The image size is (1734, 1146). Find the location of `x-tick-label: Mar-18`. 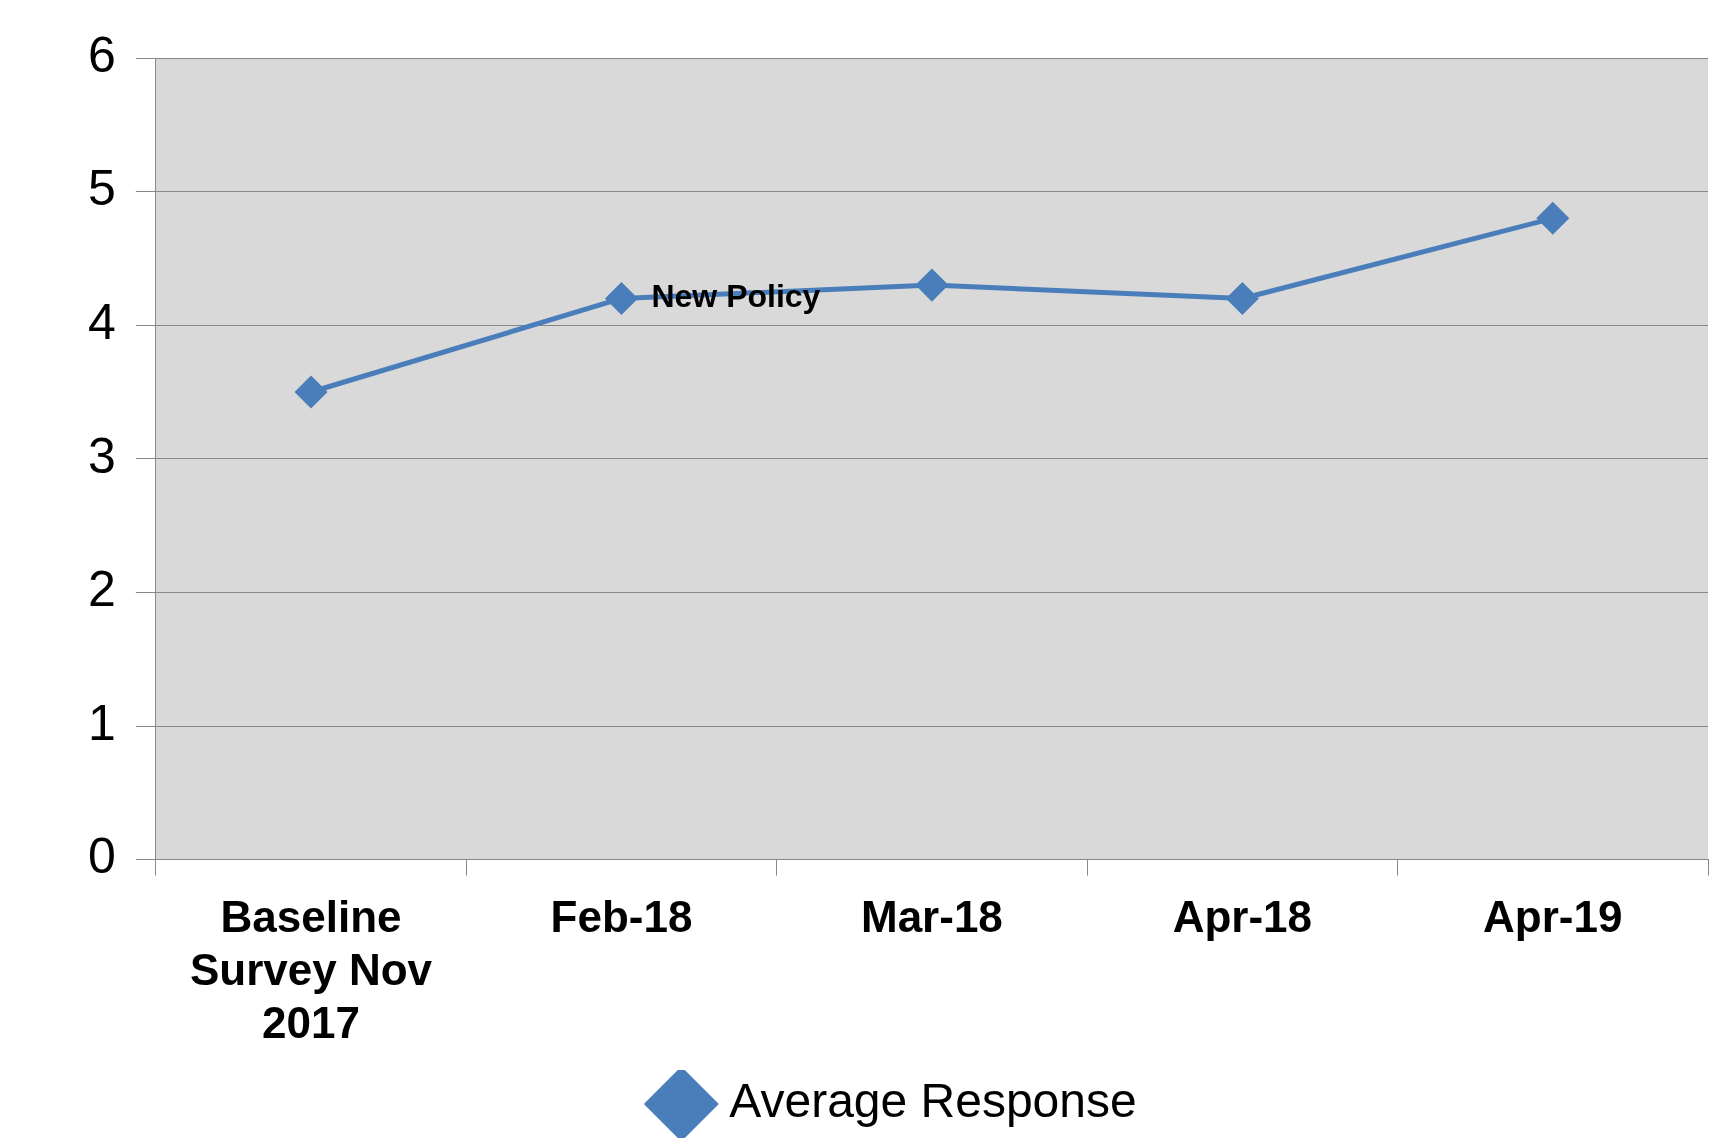

x-tick-label: Mar-18 is located at coordinates (931, 917).